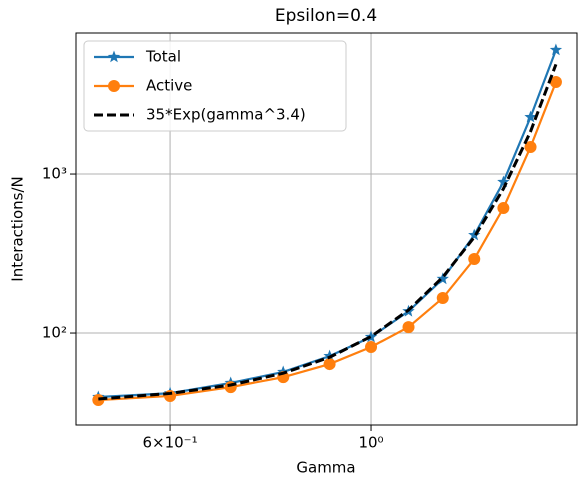 This screenshot has width=582, height=482. I want to click on legend-label: 35*Exp(gamma^3.4), so click(226, 115).